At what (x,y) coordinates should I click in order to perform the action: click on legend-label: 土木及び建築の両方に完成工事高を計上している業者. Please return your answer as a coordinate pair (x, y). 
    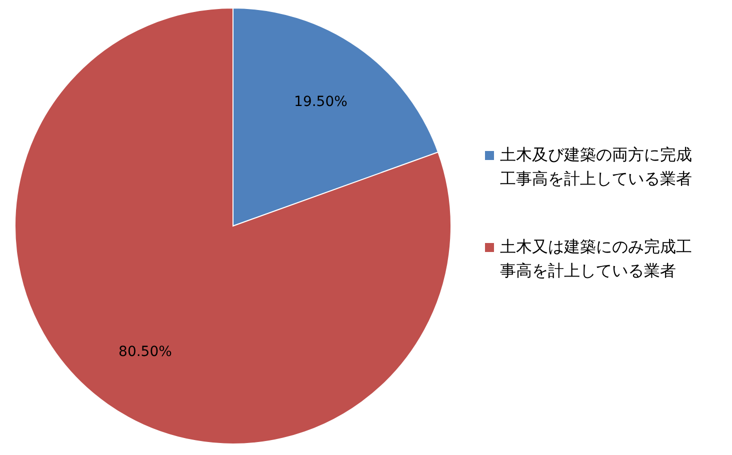
    Looking at the image, I should click on (596, 166).